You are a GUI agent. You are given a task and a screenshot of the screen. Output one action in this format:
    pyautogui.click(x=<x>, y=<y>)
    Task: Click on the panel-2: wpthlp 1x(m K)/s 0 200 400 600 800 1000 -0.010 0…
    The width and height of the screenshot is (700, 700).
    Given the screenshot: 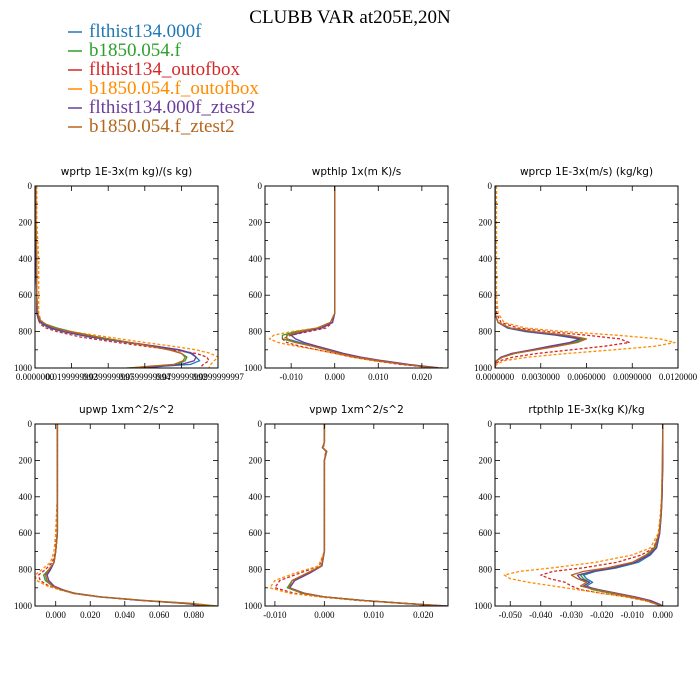 What is the action you would take?
    pyautogui.click(x=346, y=274)
    